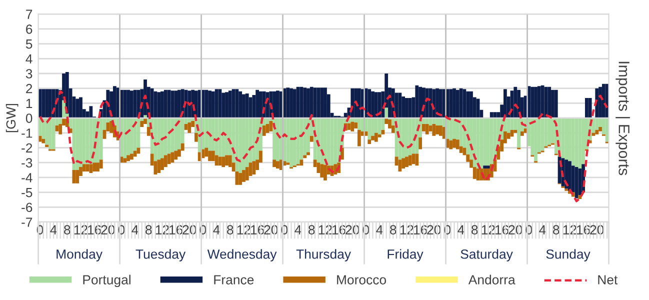  What do you see at coordinates (27, 193) in the screenshot?
I see `y-tick-label: -5` at bounding box center [27, 193].